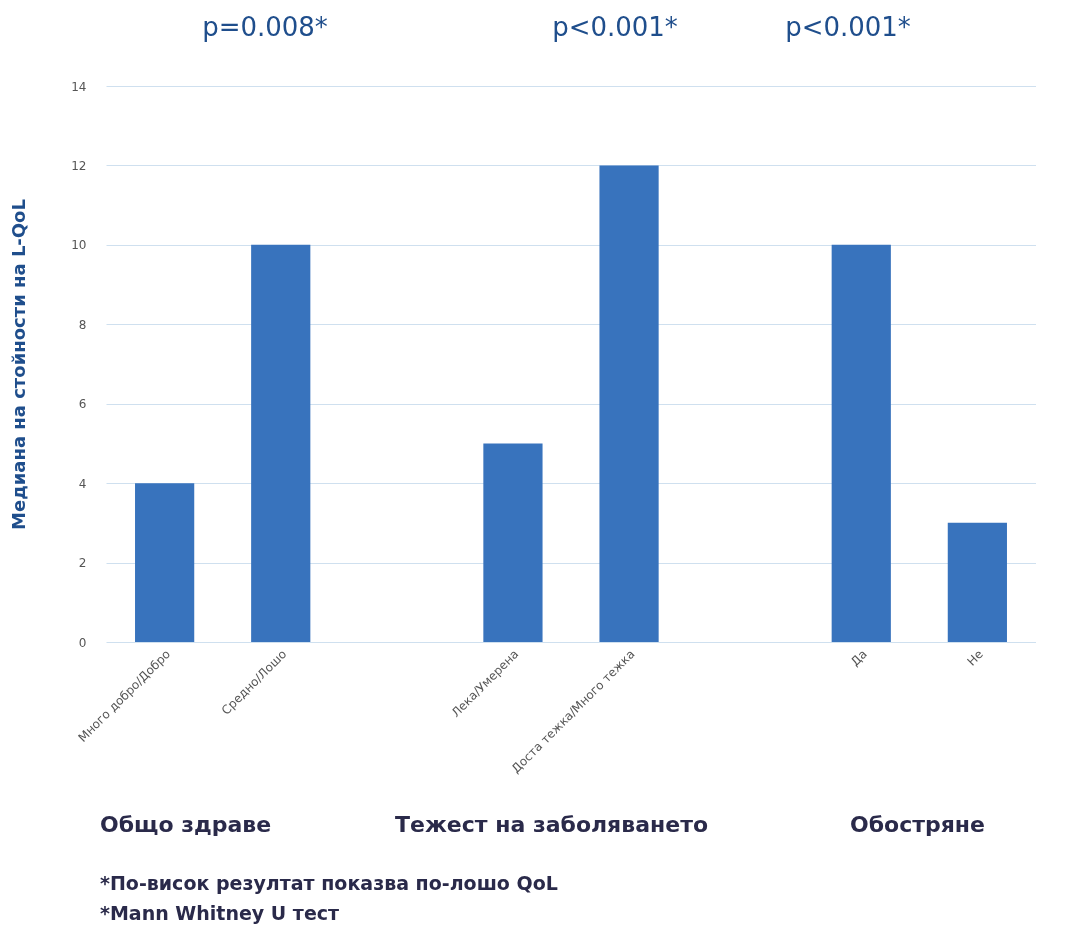  I want to click on y-tick-label: 4, so click(82, 483).